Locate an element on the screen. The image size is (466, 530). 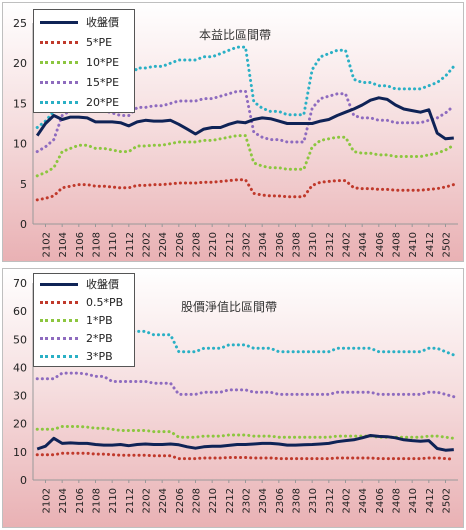
legend-swatch-5pe is located at coordinates (59, 42).